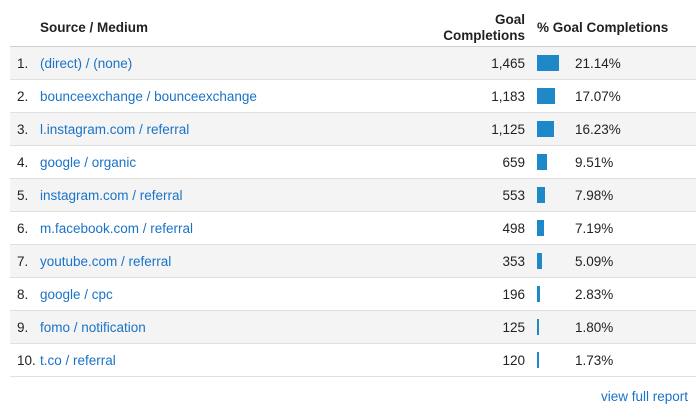  Describe the element at coordinates (106, 261) in the screenshot. I see `source-medium-link: youtube.com / referral` at that location.